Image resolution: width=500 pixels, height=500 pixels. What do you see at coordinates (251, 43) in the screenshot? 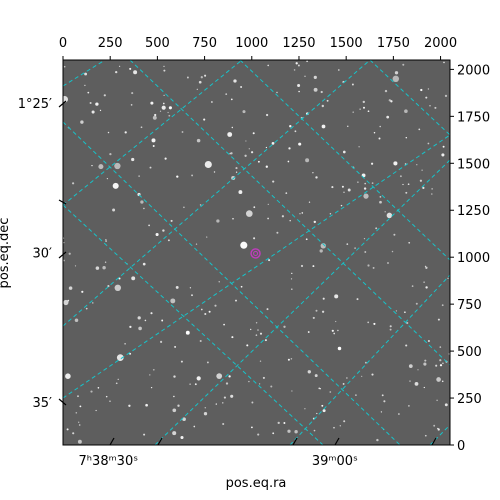
I see `top-tick-label: 1000` at bounding box center [251, 43].